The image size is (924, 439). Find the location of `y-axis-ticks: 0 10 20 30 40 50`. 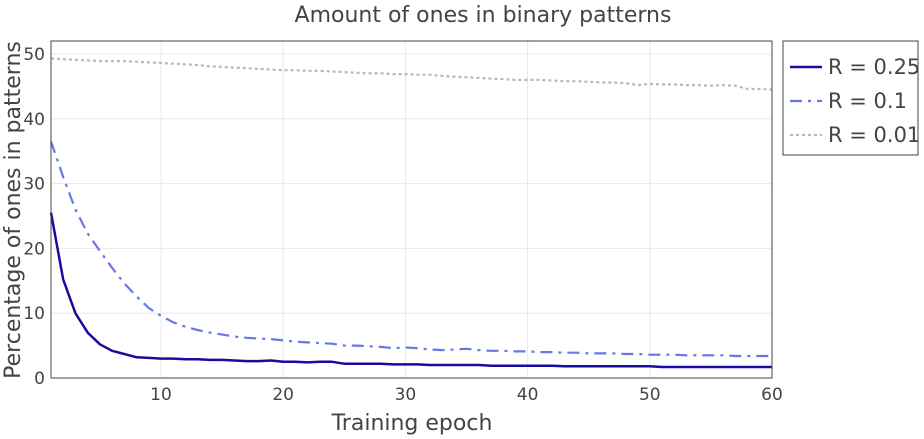

y-axis-ticks: 0 10 20 30 40 50 is located at coordinates (34, 217).